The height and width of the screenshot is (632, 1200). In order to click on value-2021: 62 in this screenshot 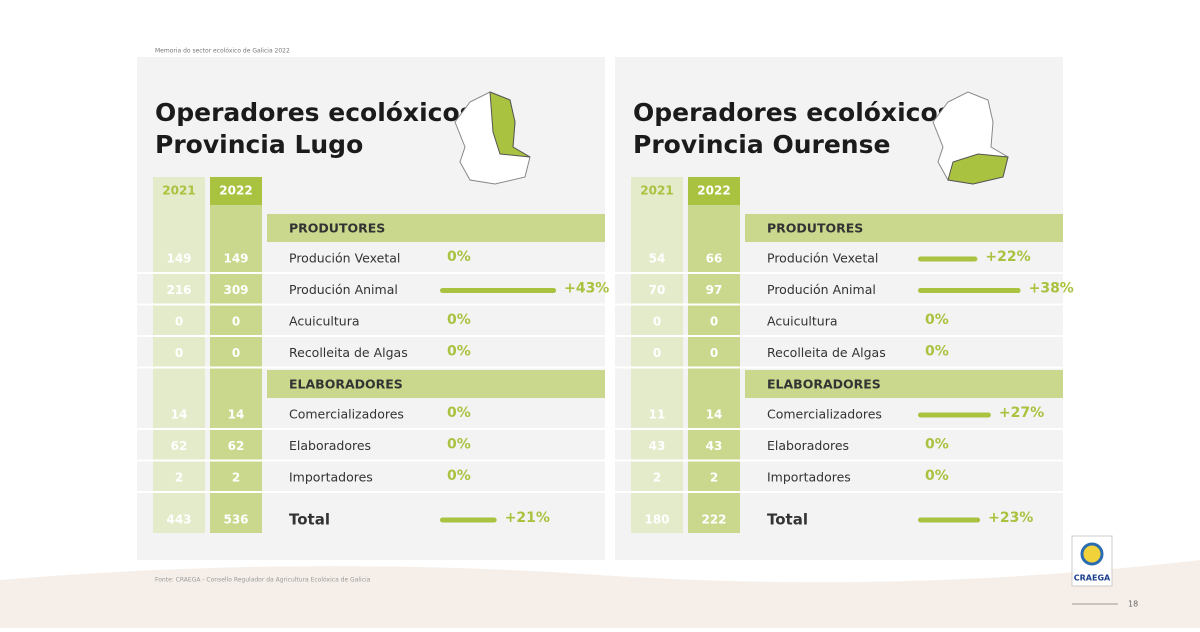, I will do `click(179, 446)`.